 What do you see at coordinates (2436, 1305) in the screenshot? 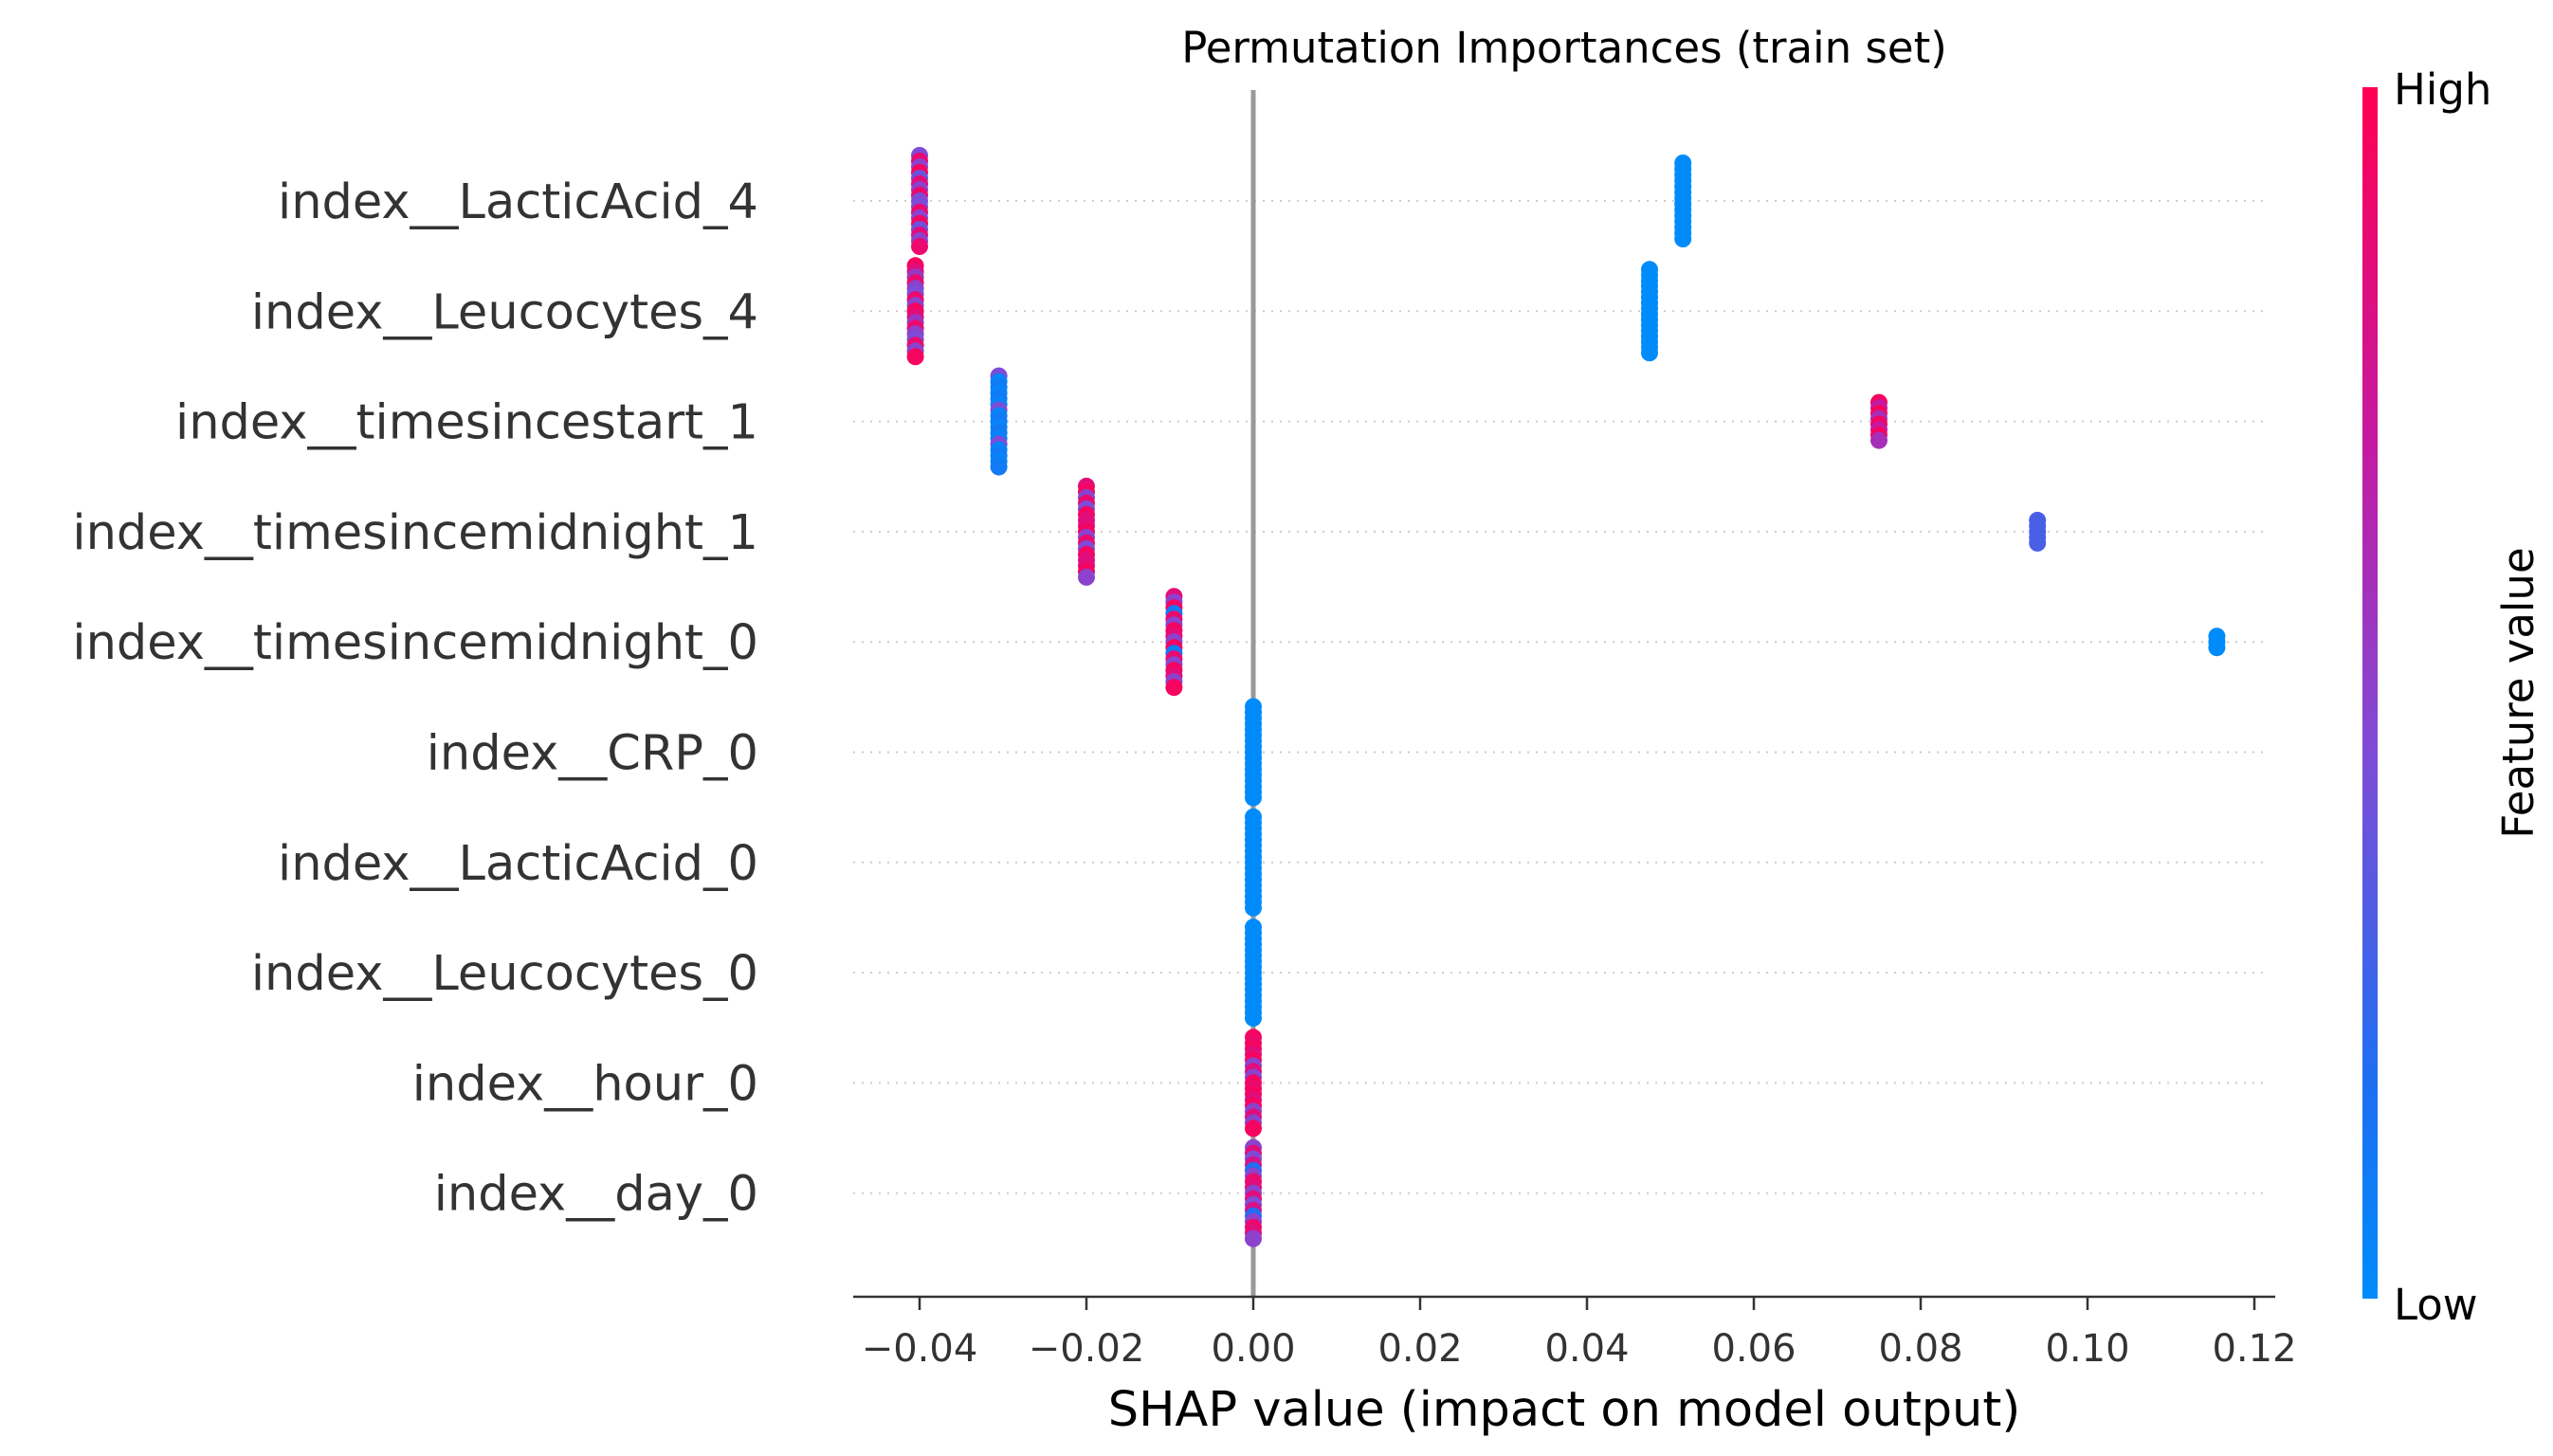
I see `colorbar-low-label: Low` at bounding box center [2436, 1305].